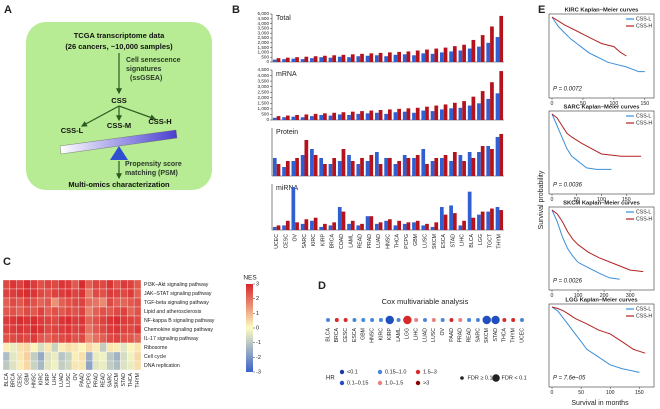  I want to click on x-tick-label: GBM, so click(364, 334).